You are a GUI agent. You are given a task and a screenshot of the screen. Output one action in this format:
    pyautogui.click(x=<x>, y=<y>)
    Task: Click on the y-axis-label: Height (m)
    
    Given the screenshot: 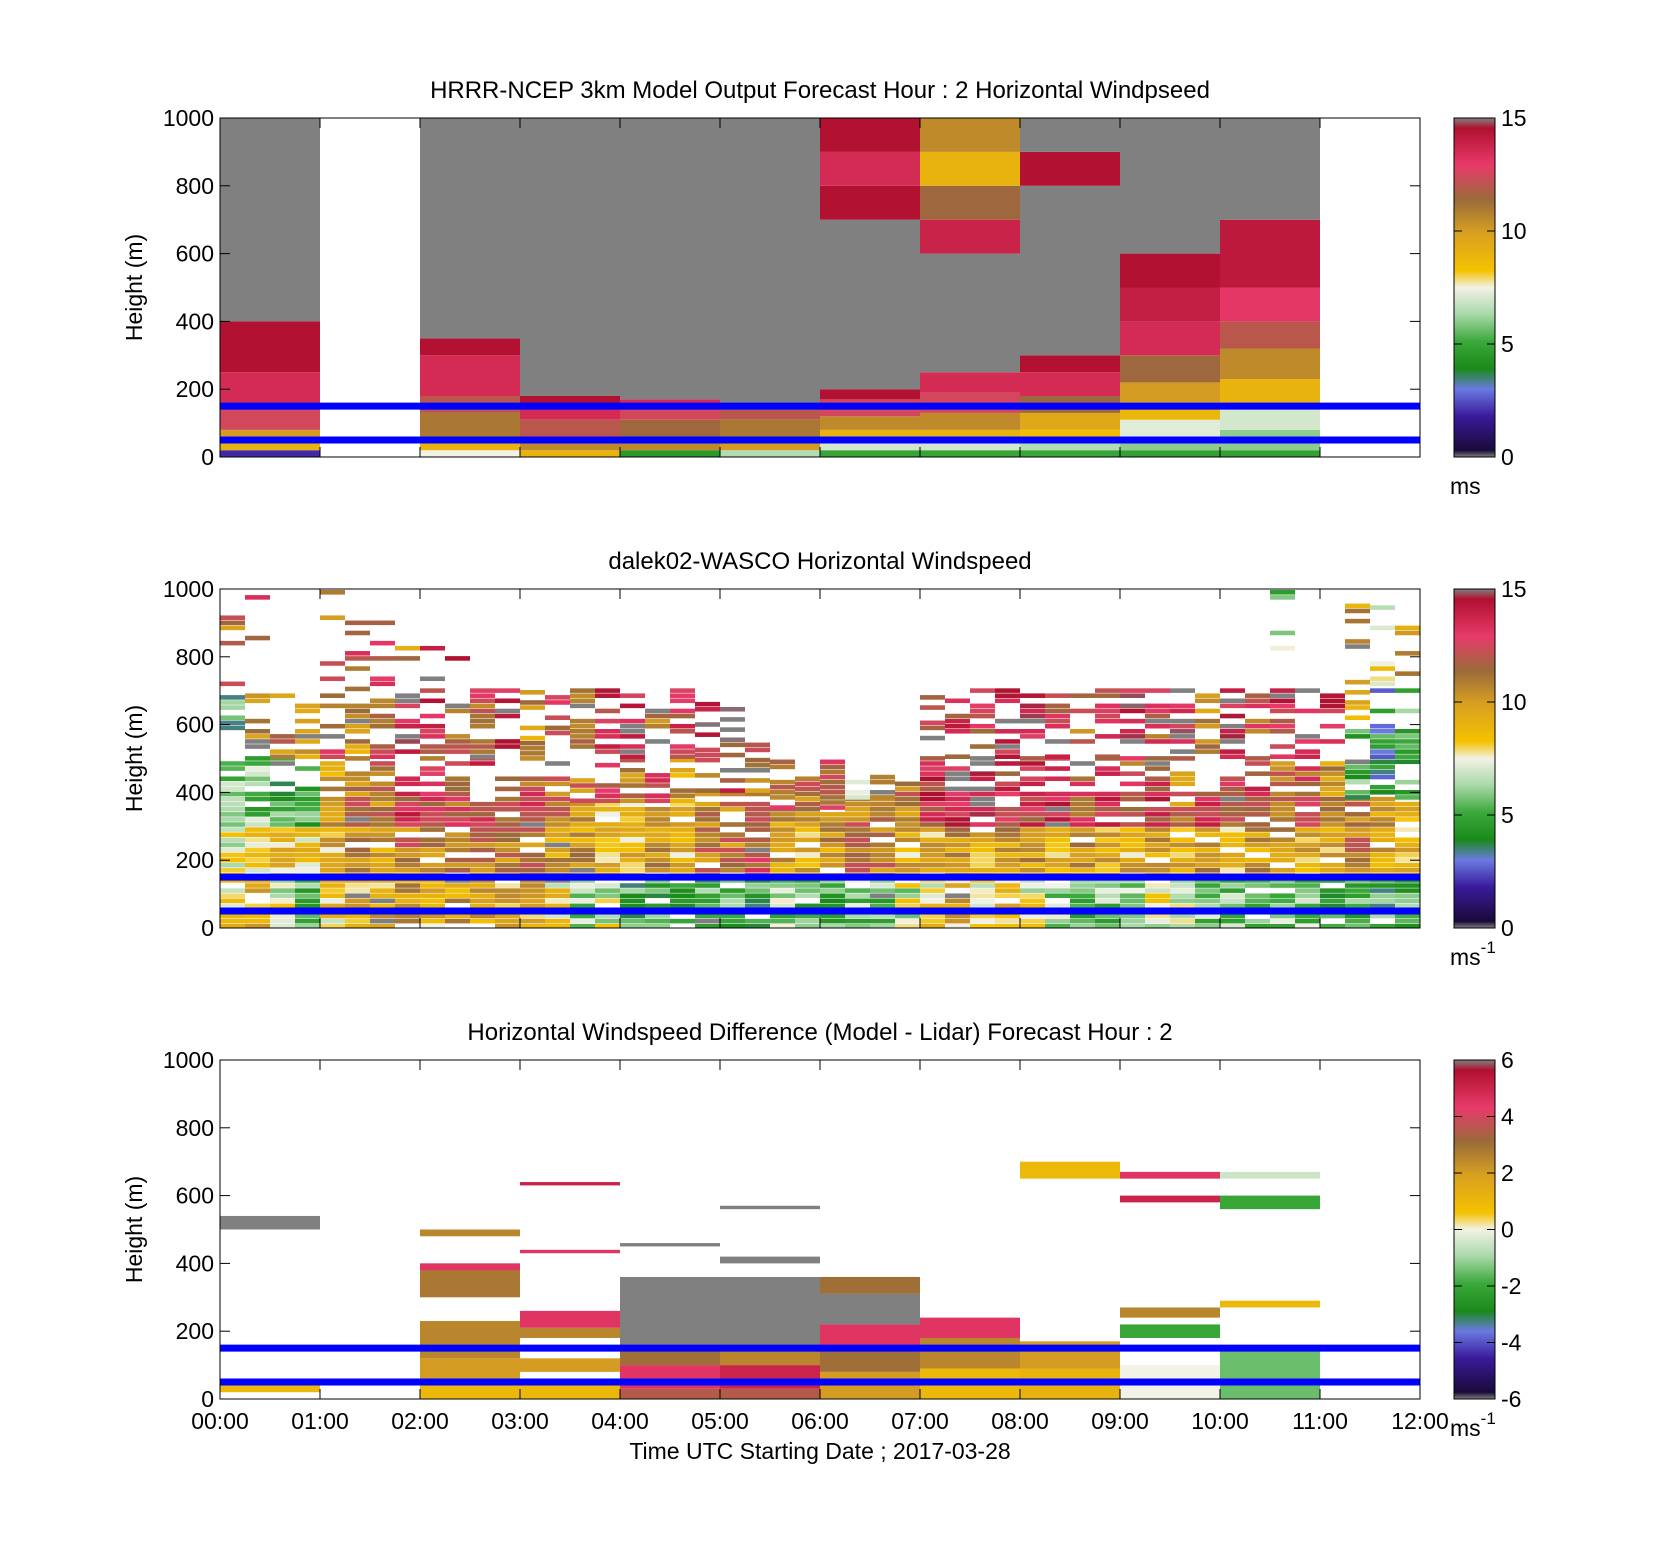 What is the action you would take?
    pyautogui.click(x=134, y=758)
    